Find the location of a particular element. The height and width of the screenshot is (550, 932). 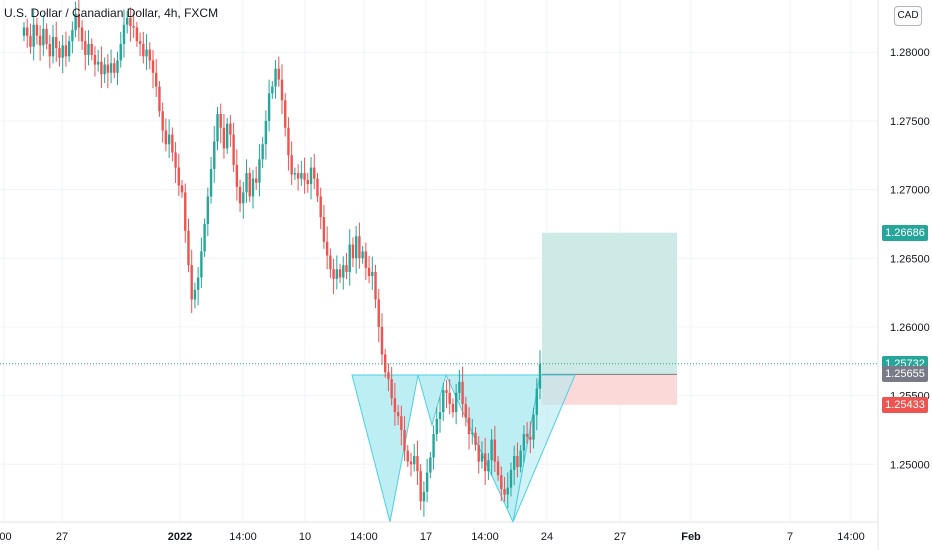

head-peak-triangle is located at coordinates (432, 400).